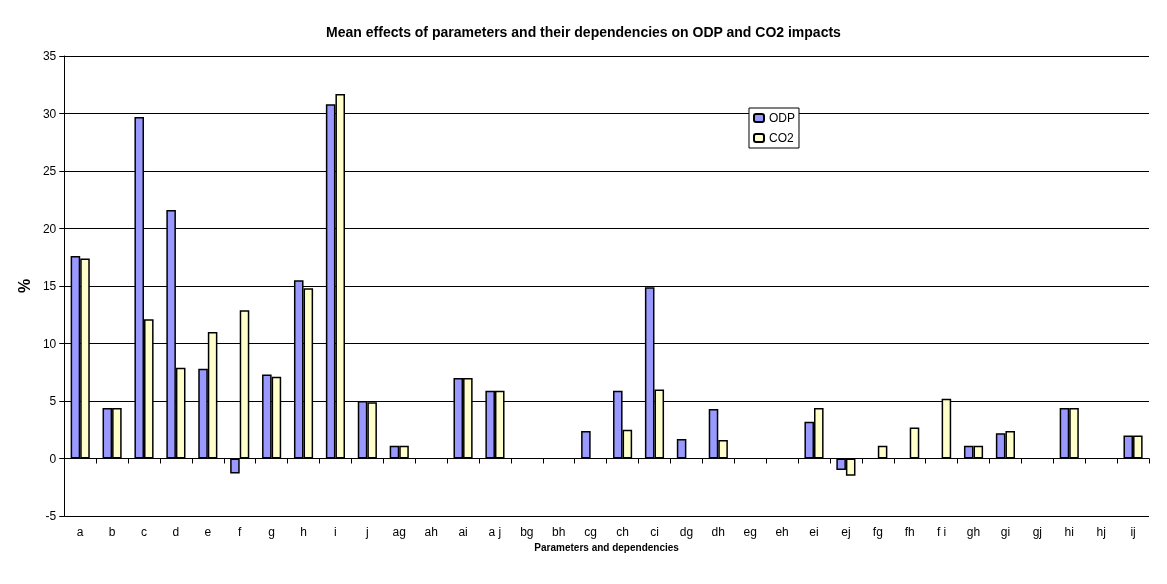  I want to click on y-tick-label: 5, so click(53, 401).